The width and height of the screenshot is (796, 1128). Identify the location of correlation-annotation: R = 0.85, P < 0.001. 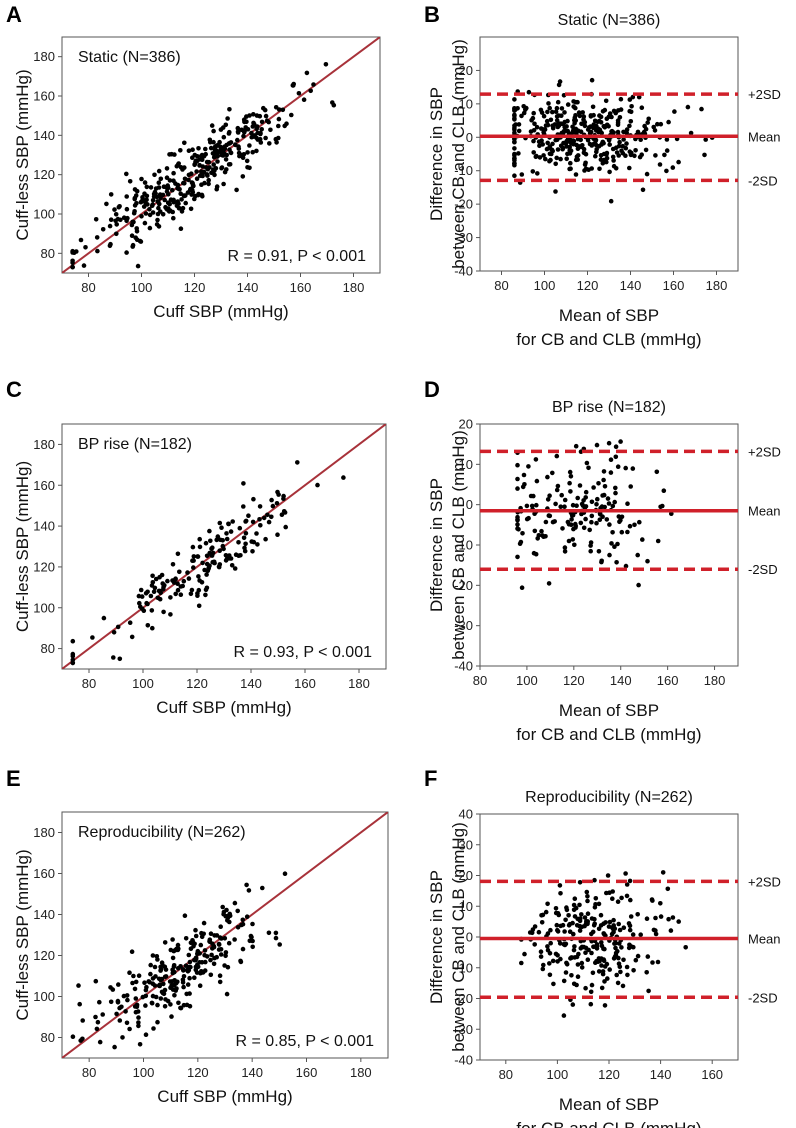
(305, 1041).